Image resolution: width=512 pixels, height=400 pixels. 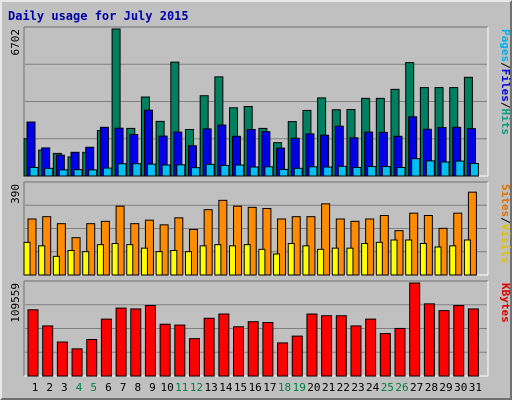 What do you see at coordinates (460, 387) in the screenshot?
I see `x-tick-label-30: 30` at bounding box center [460, 387].